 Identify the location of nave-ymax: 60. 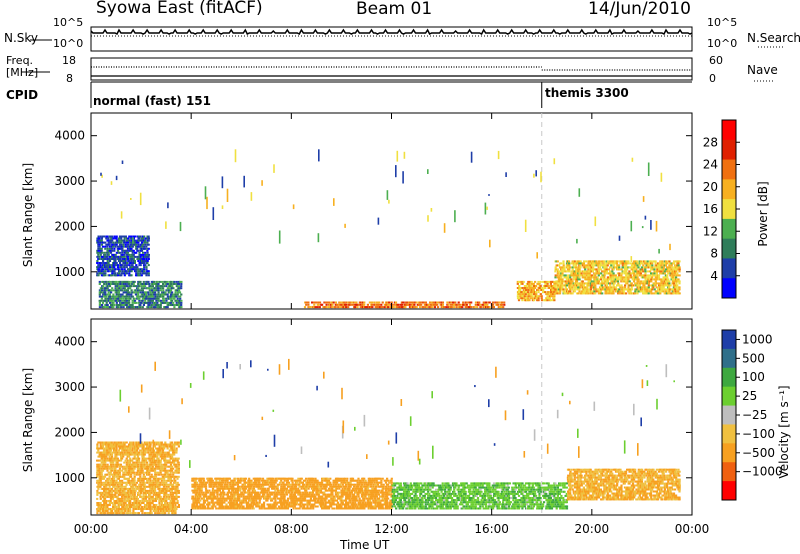
(716, 60).